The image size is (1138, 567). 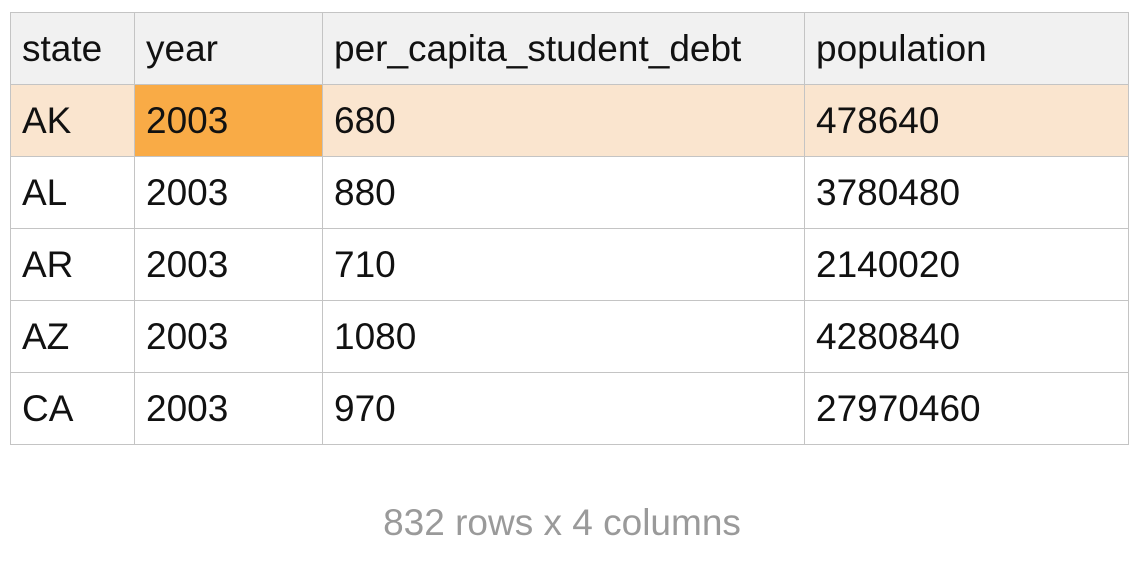 I want to click on table-row: AZ 2003 1080 4280840, so click(x=569, y=336).